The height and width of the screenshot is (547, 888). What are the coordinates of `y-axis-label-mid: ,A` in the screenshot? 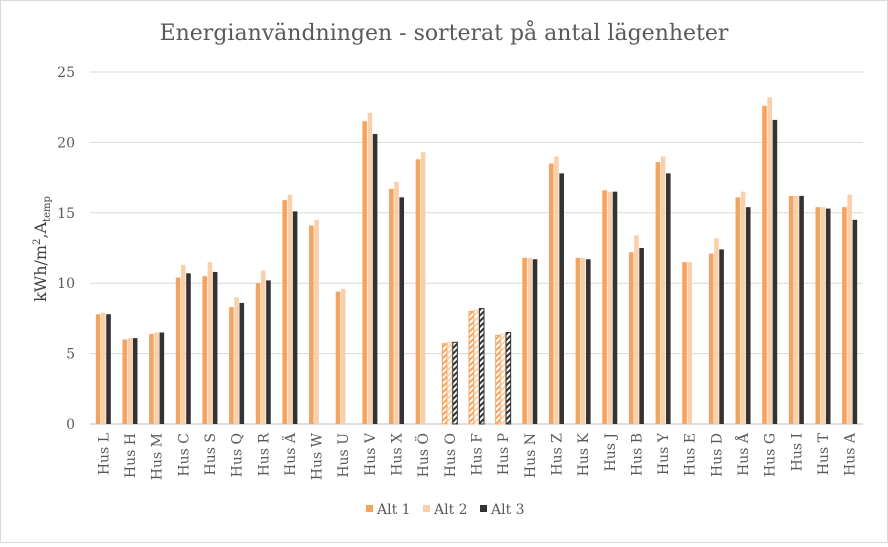 It's located at (40, 229).